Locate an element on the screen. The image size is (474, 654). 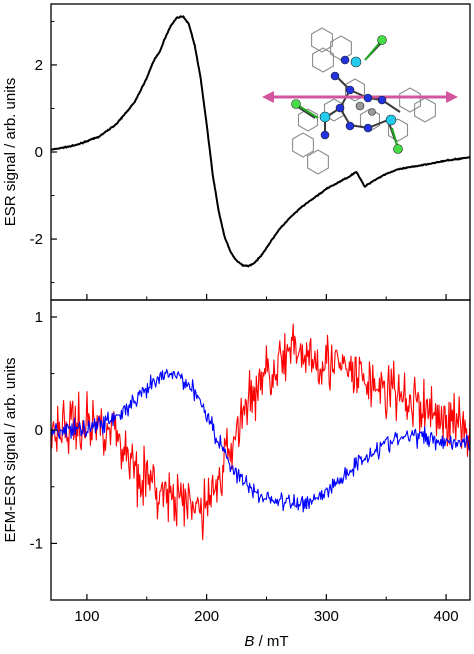
x-tick-label: 400 is located at coordinates (446, 616).